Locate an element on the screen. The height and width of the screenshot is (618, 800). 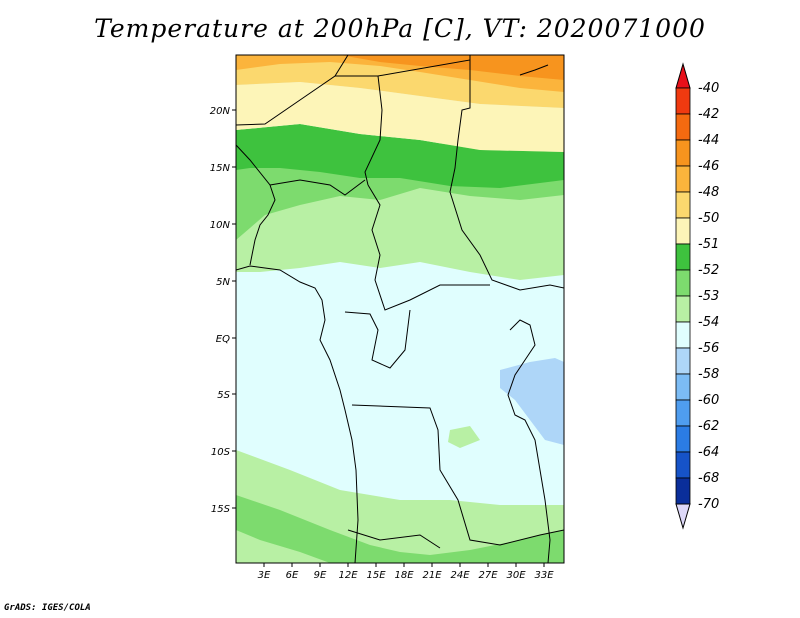
lon-label: 6E is located at coordinates (292, 575).